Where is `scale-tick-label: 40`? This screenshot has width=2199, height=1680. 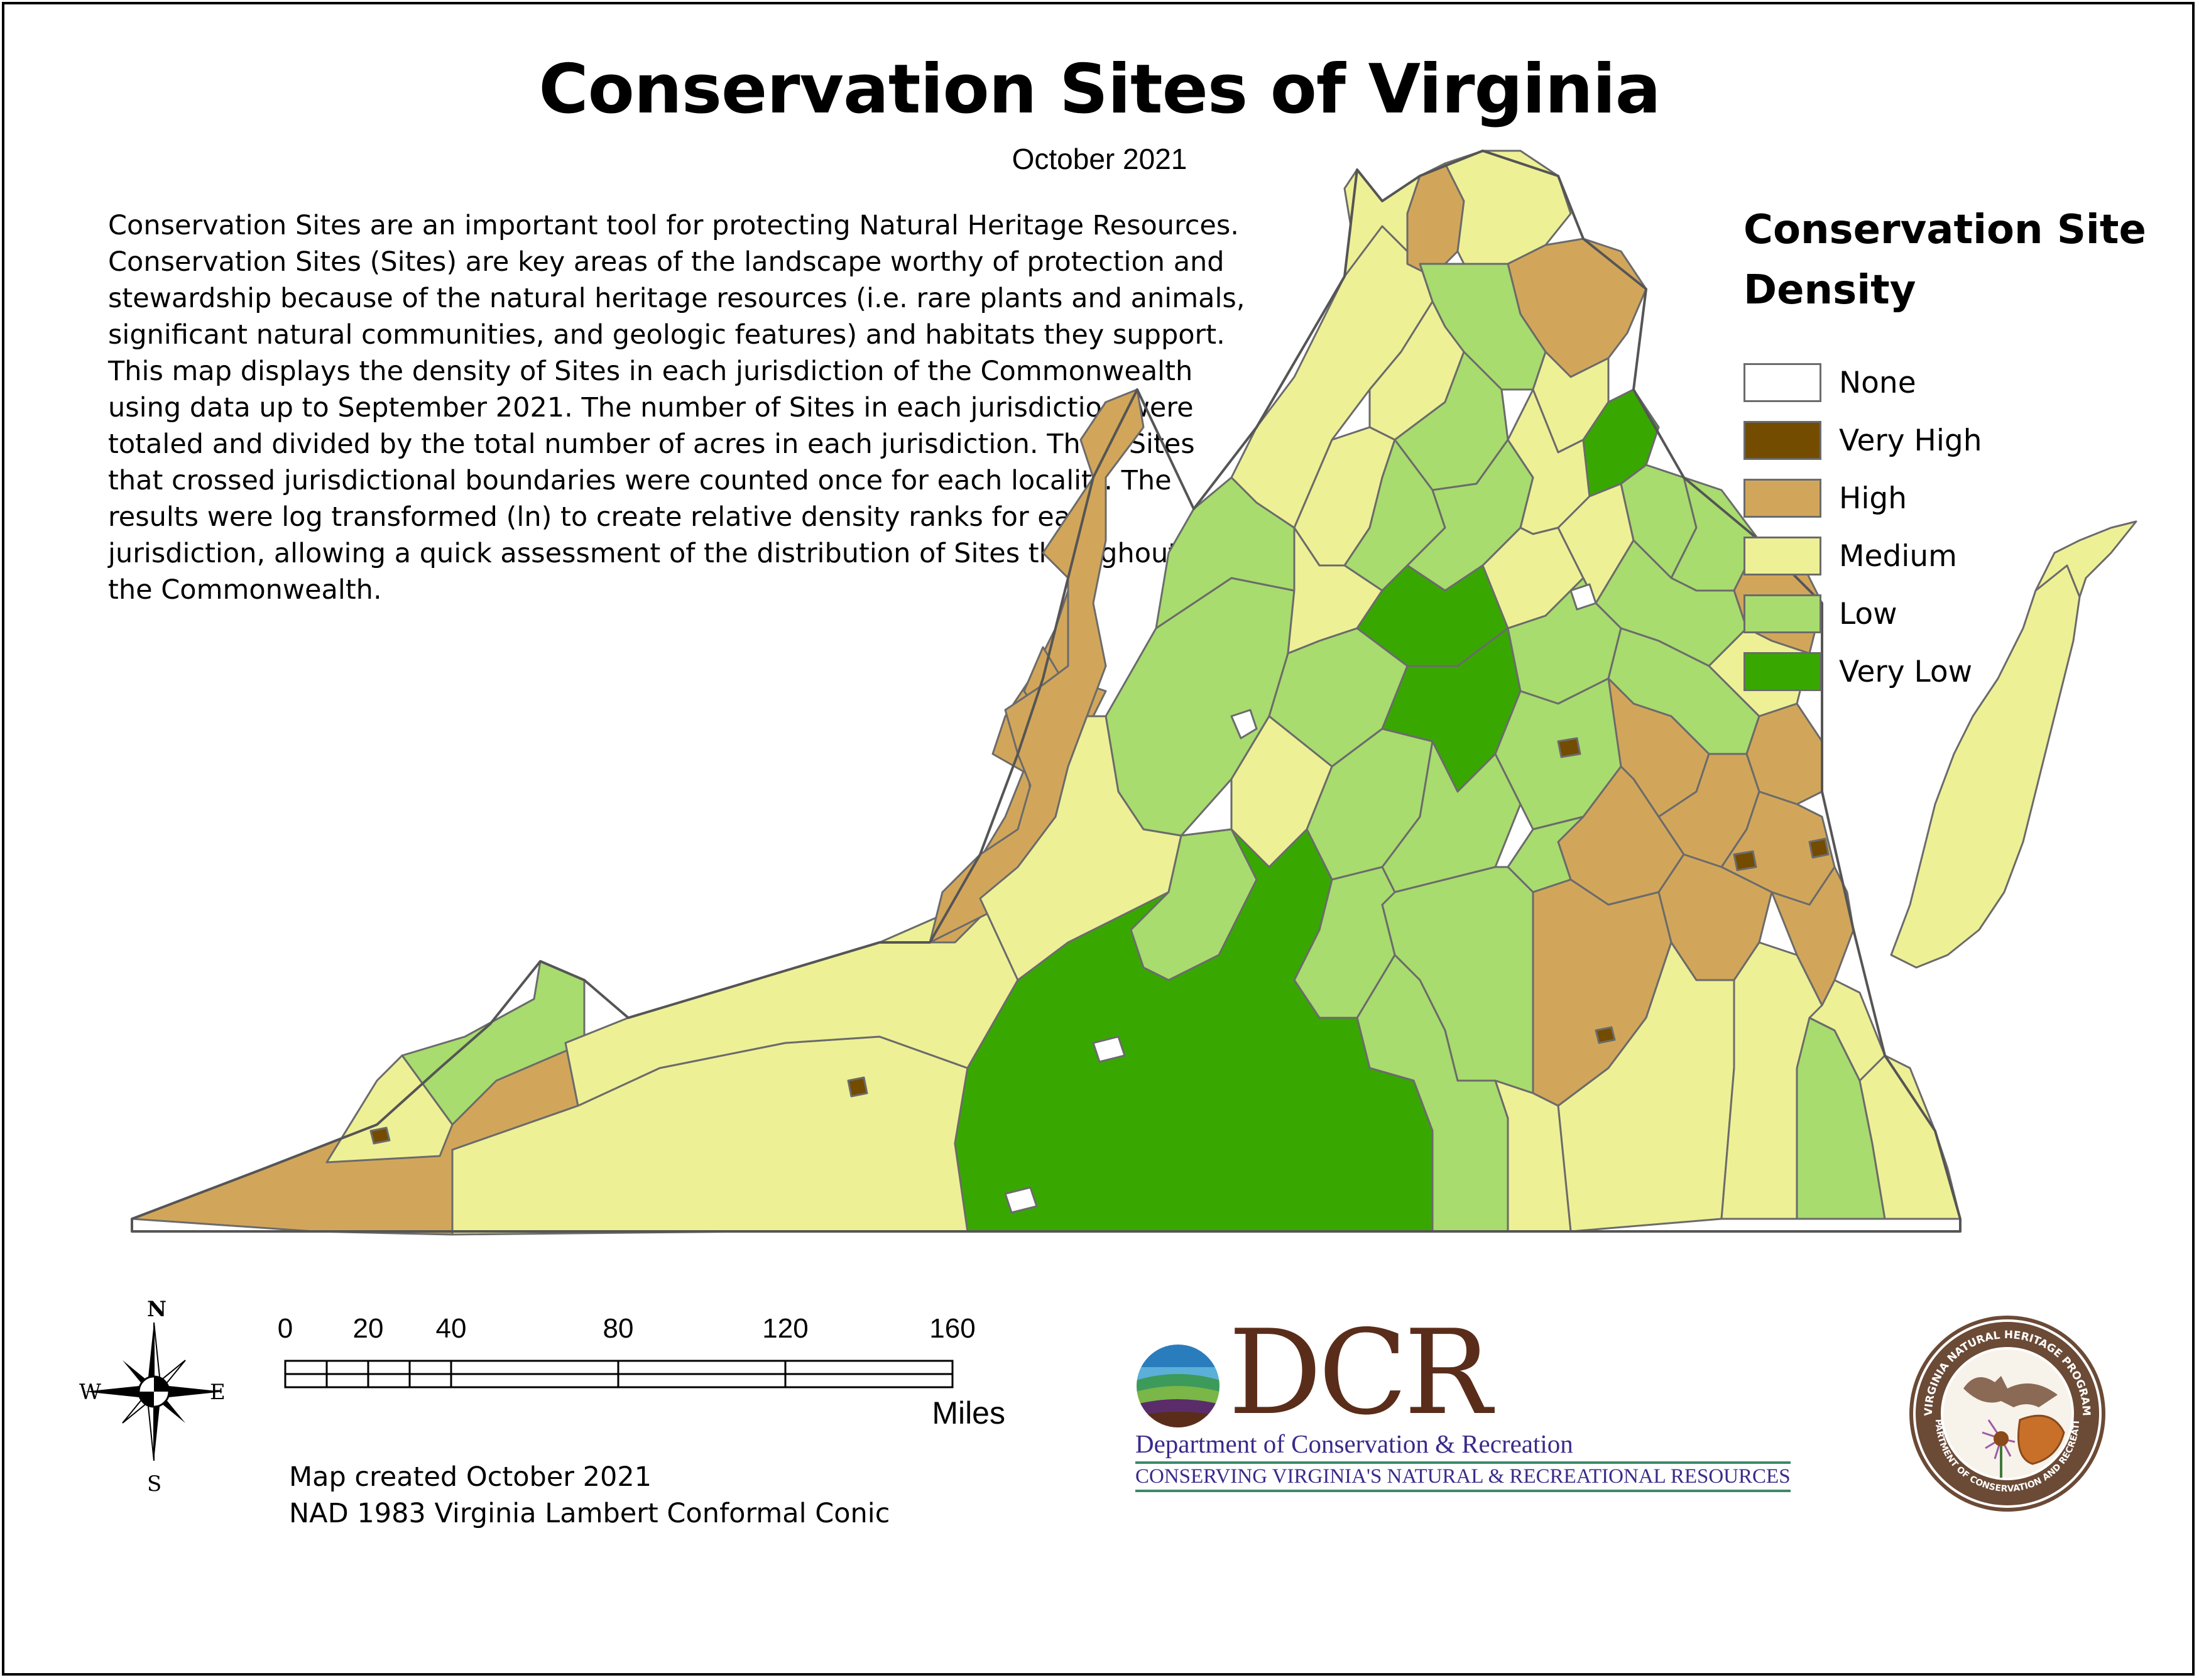 scale-tick-label: 40 is located at coordinates (451, 1328).